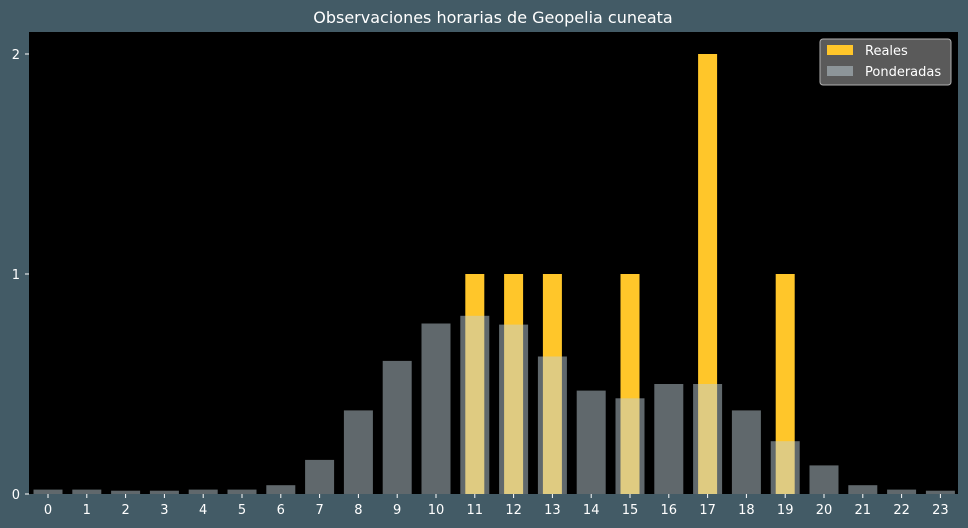 This screenshot has height=528, width=968. Describe the element at coordinates (863, 510) in the screenshot. I see `x-tick-label-21: 21` at that location.